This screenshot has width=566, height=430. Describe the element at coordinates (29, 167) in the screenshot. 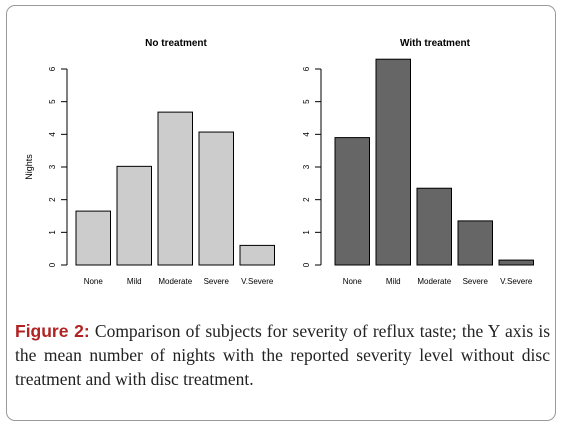

I see `y-axis-label: Nights` at that location.